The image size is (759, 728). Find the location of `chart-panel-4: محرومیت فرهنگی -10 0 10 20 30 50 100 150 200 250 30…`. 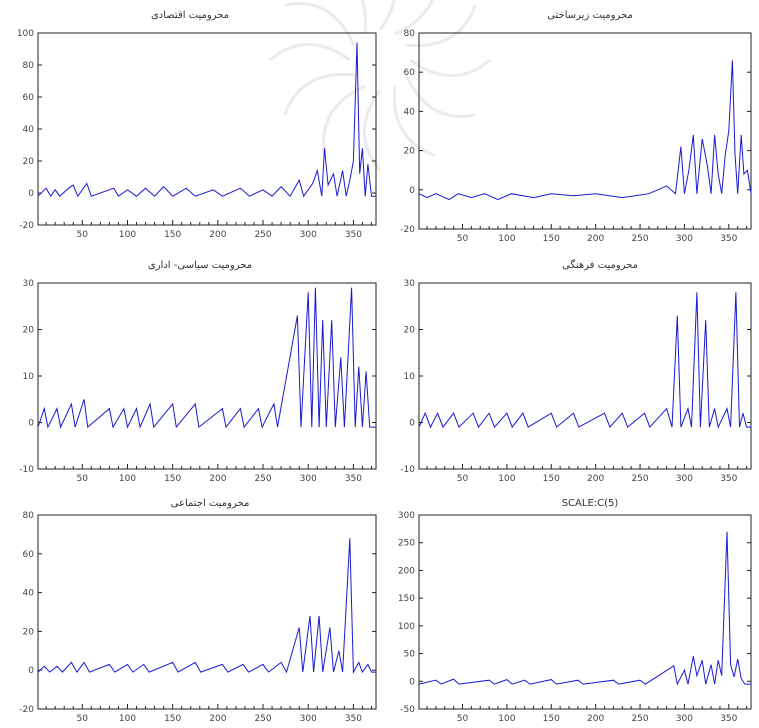

chart-panel-4: محرومیت فرهنگی -10 0 10 20 30 50 100 150 200 250 30… is located at coordinates (576, 371).